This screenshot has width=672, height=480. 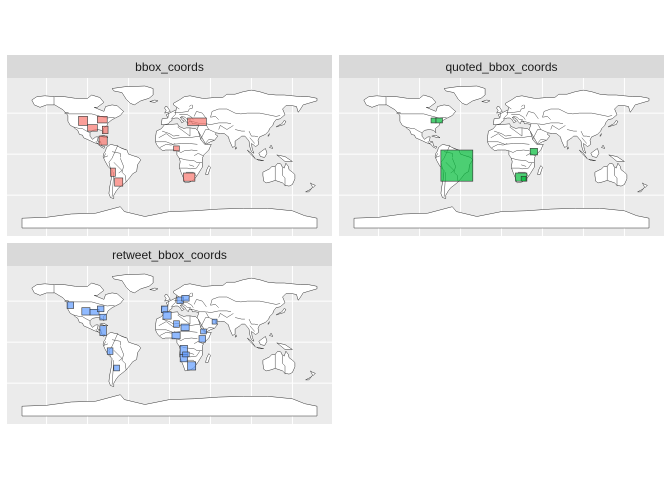 What do you see at coordinates (501, 66) in the screenshot?
I see `facet-strip-title: quoted_bbox_coords` at bounding box center [501, 66].